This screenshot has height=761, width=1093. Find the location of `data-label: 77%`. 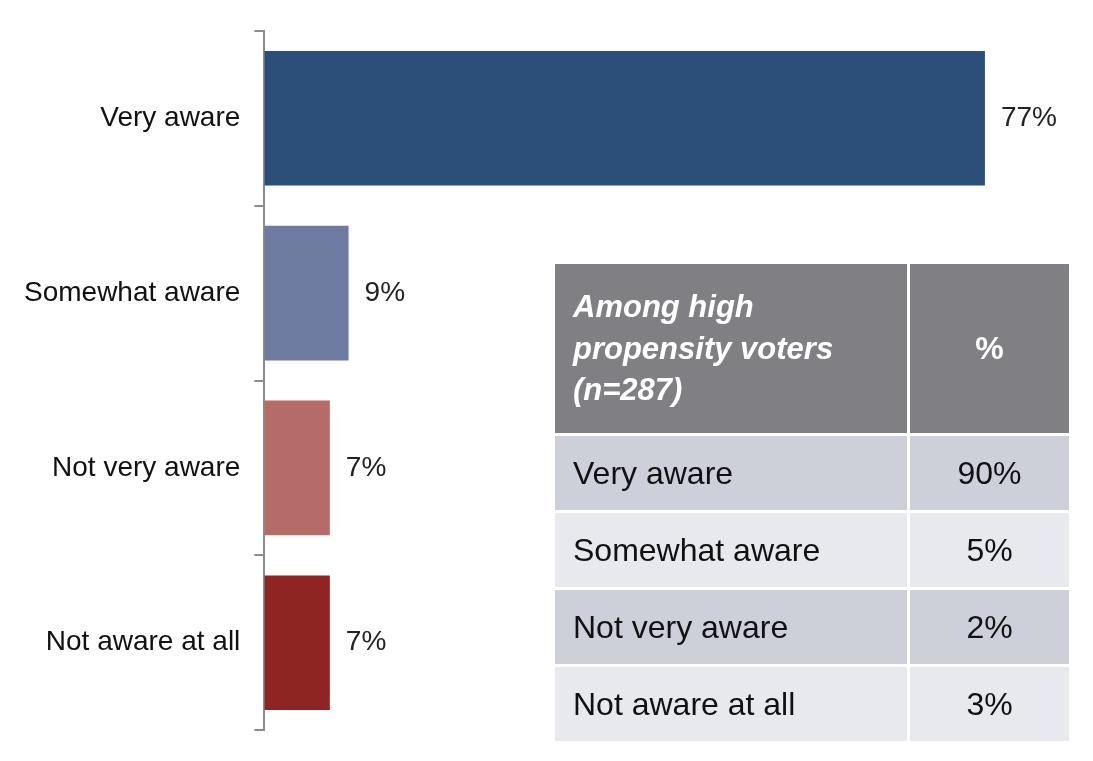

data-label: 77% is located at coordinates (1028, 116).